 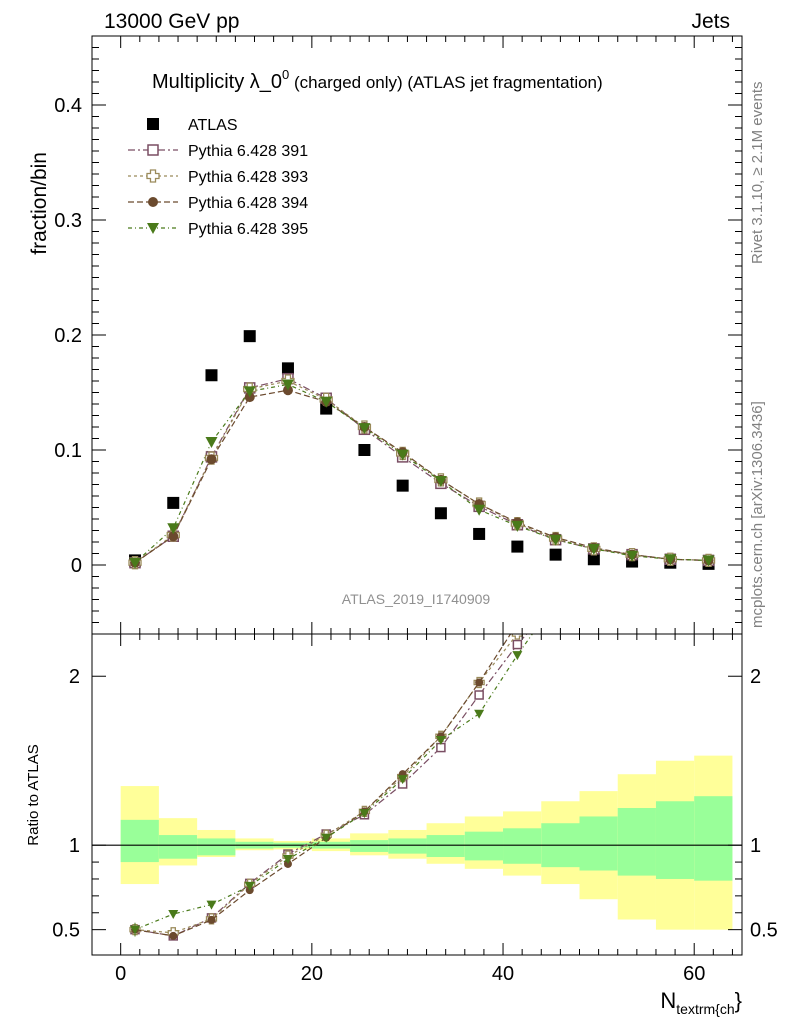 What do you see at coordinates (416, 599) in the screenshot?
I see `analysis-label: ATLAS_2019_I1740909` at bounding box center [416, 599].